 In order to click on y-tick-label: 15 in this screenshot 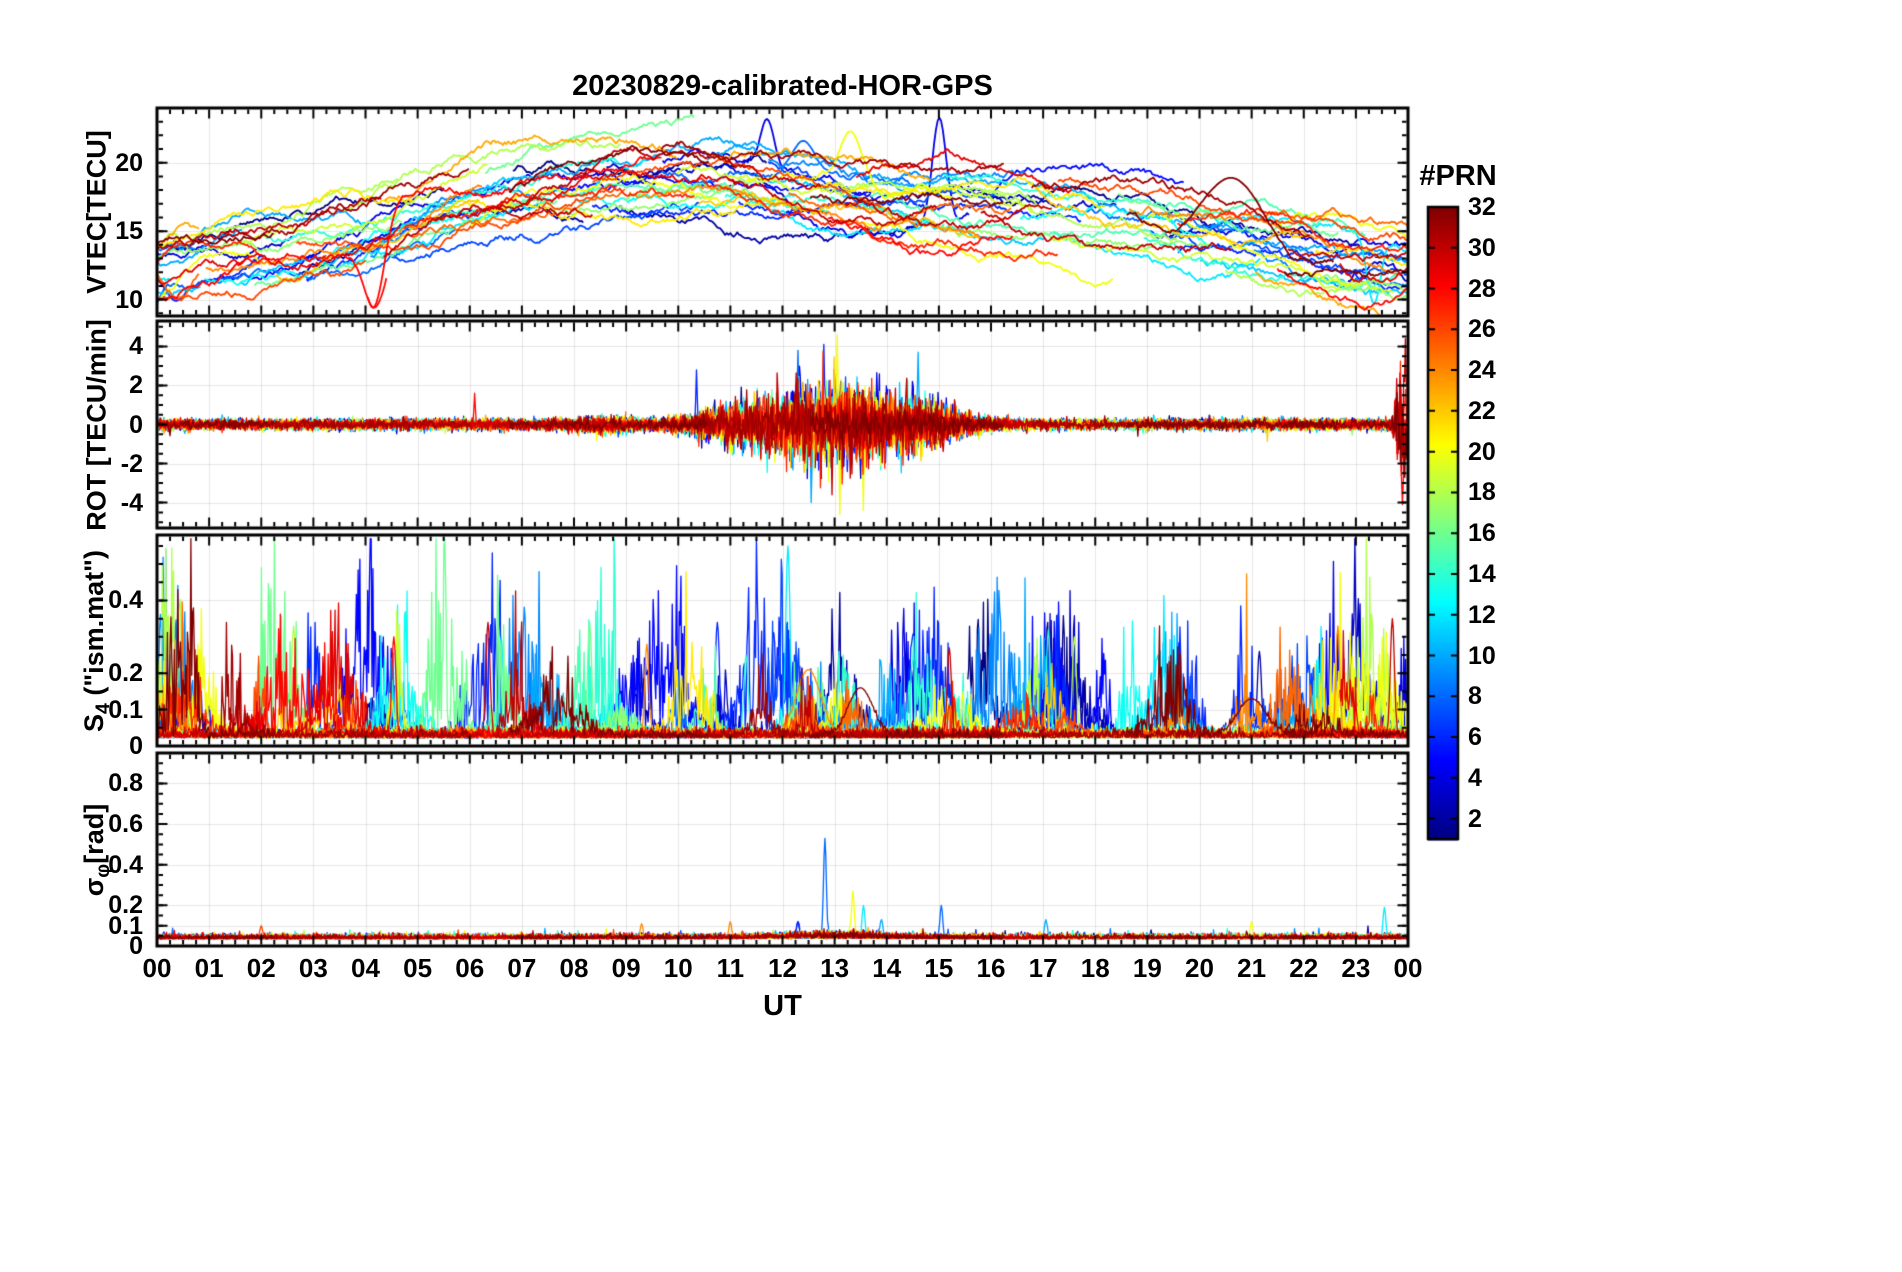, I will do `click(129, 231)`.